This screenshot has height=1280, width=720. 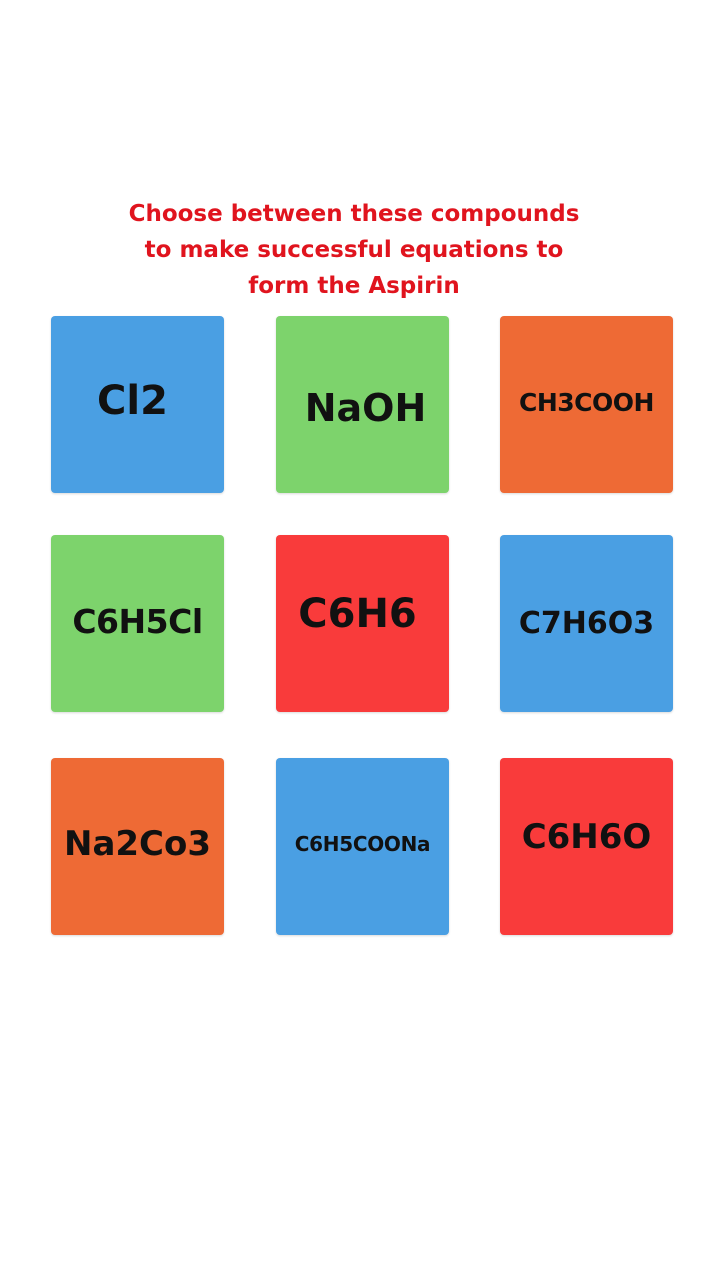 I want to click on compound-tile-c6h5coona: C6H5COONa, so click(x=362, y=846).